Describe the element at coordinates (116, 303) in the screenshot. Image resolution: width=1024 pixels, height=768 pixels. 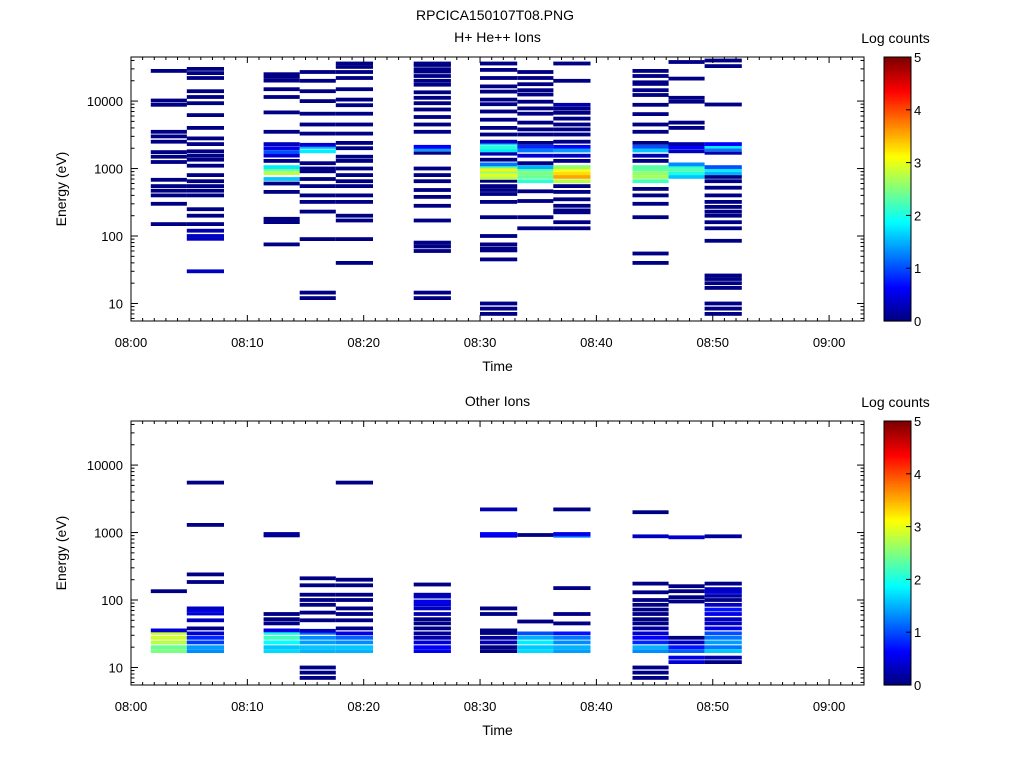
I see `y-tick-label: 10` at that location.